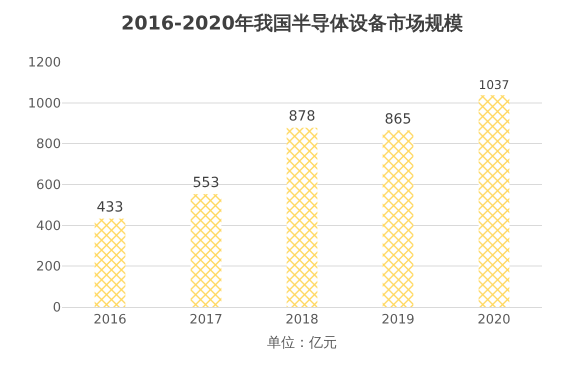 The width and height of the screenshot is (584, 365). What do you see at coordinates (56, 308) in the screenshot?
I see `y-tick-label: 0` at bounding box center [56, 308].